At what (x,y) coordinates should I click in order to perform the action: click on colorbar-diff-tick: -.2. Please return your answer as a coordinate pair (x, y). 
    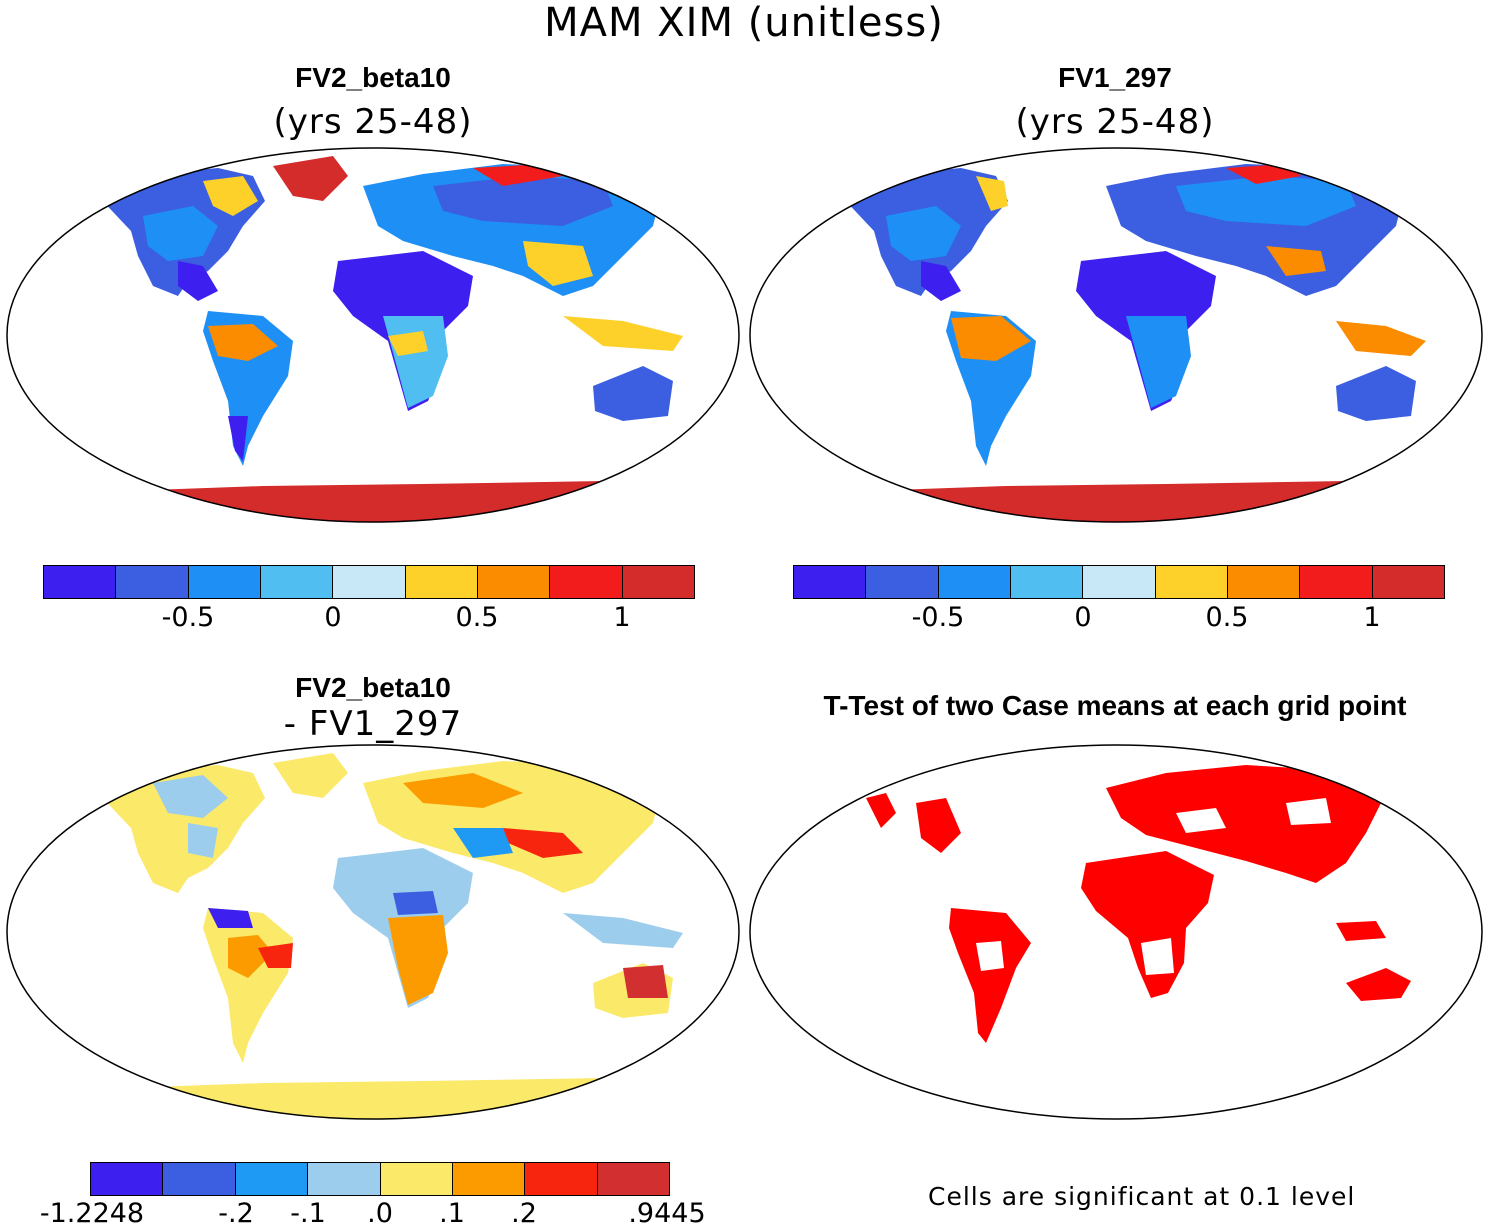
    Looking at the image, I should click on (236, 1213).